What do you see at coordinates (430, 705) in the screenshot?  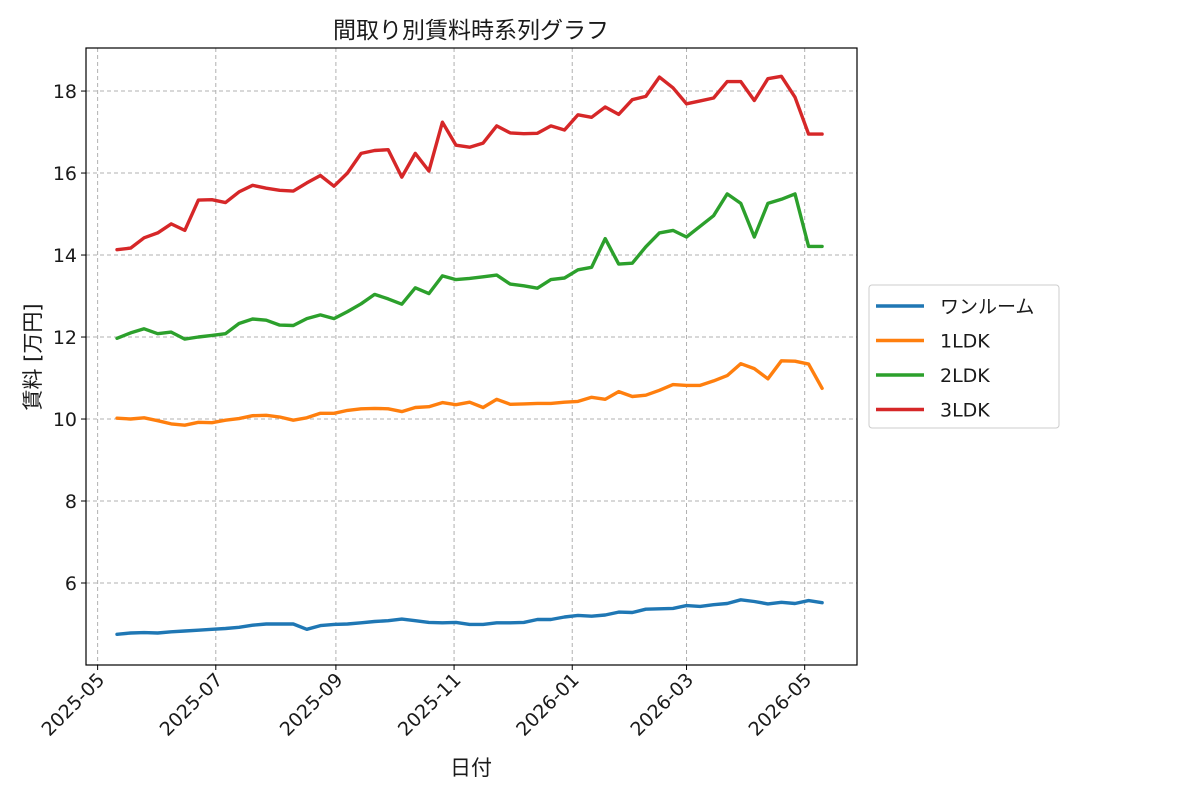 I see `x-tick-label: 2025-11` at bounding box center [430, 705].